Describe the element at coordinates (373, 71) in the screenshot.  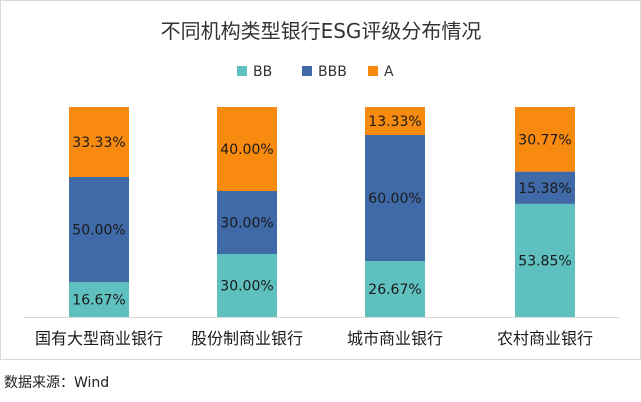
I see `legend-swatch-a` at that location.